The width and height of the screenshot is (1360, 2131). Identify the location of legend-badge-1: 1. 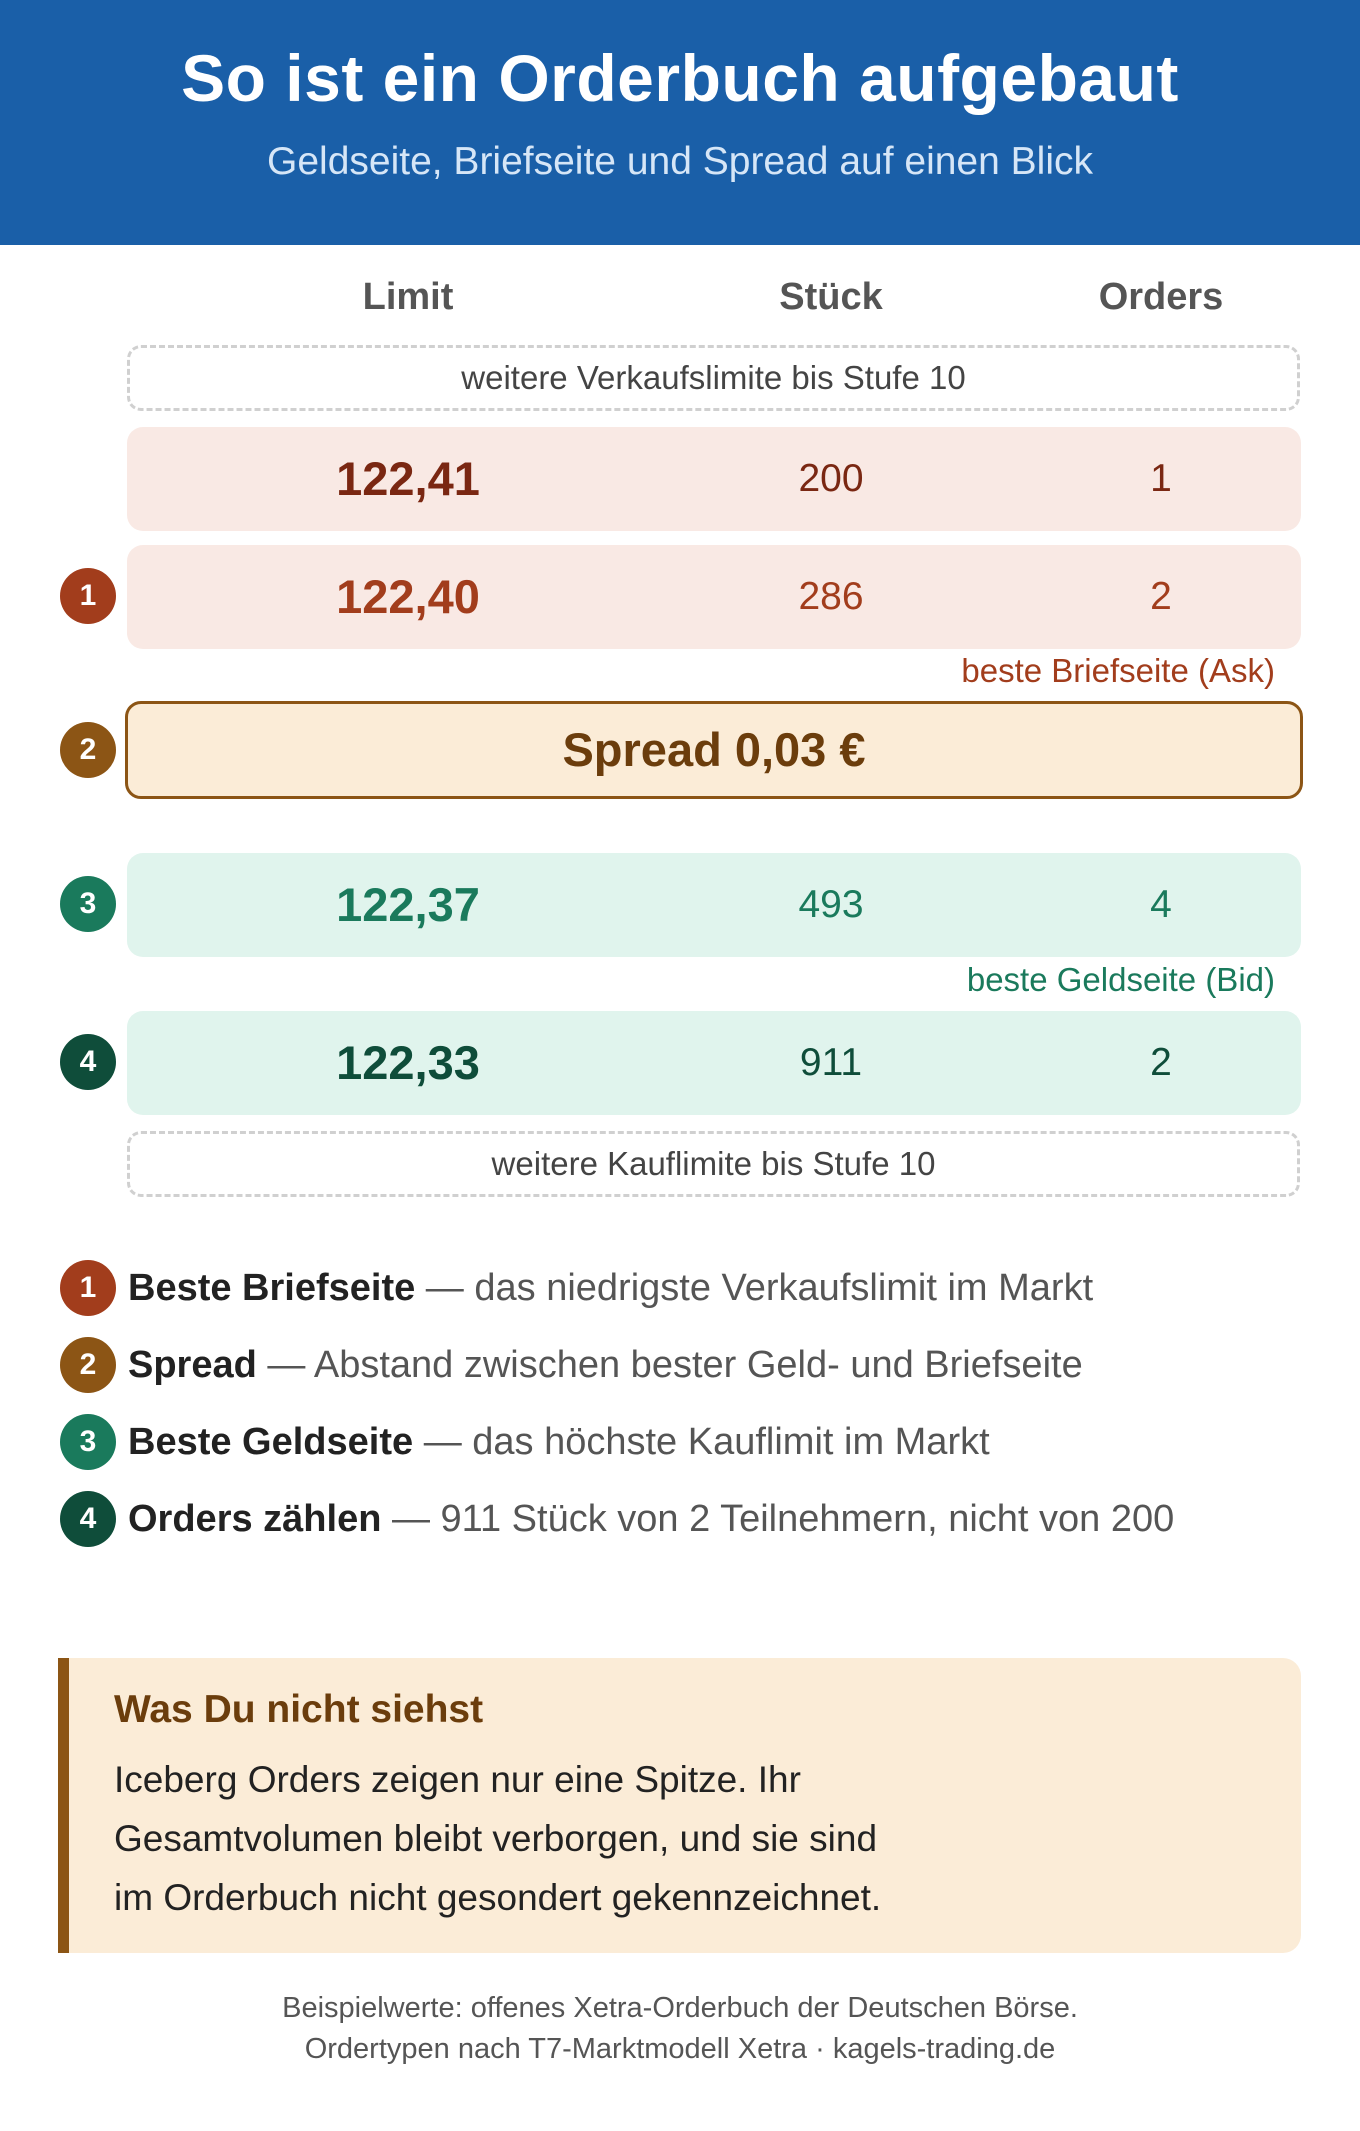
(88, 1288).